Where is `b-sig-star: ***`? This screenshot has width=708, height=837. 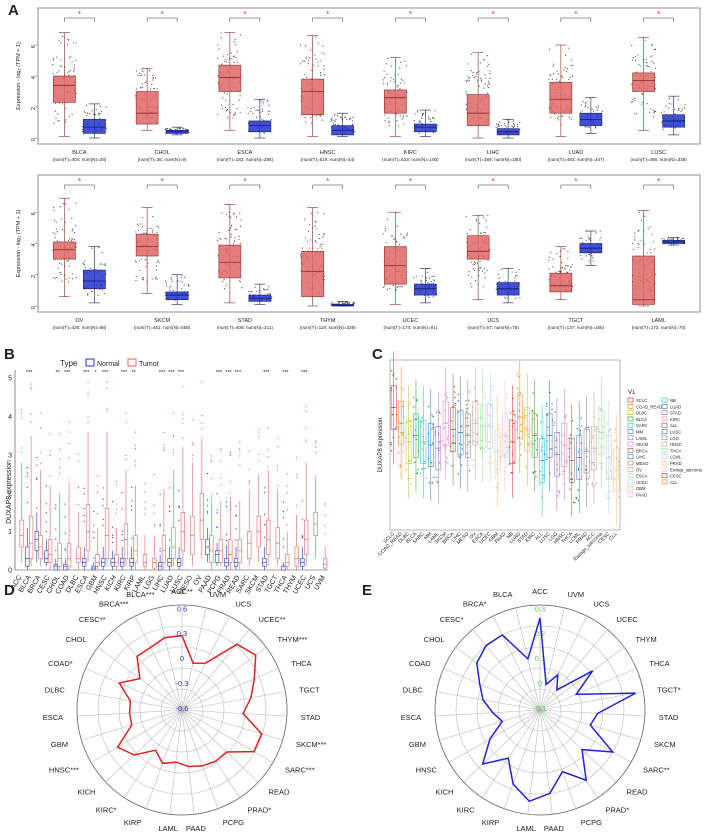
b-sig-star: *** is located at coordinates (86, 373).